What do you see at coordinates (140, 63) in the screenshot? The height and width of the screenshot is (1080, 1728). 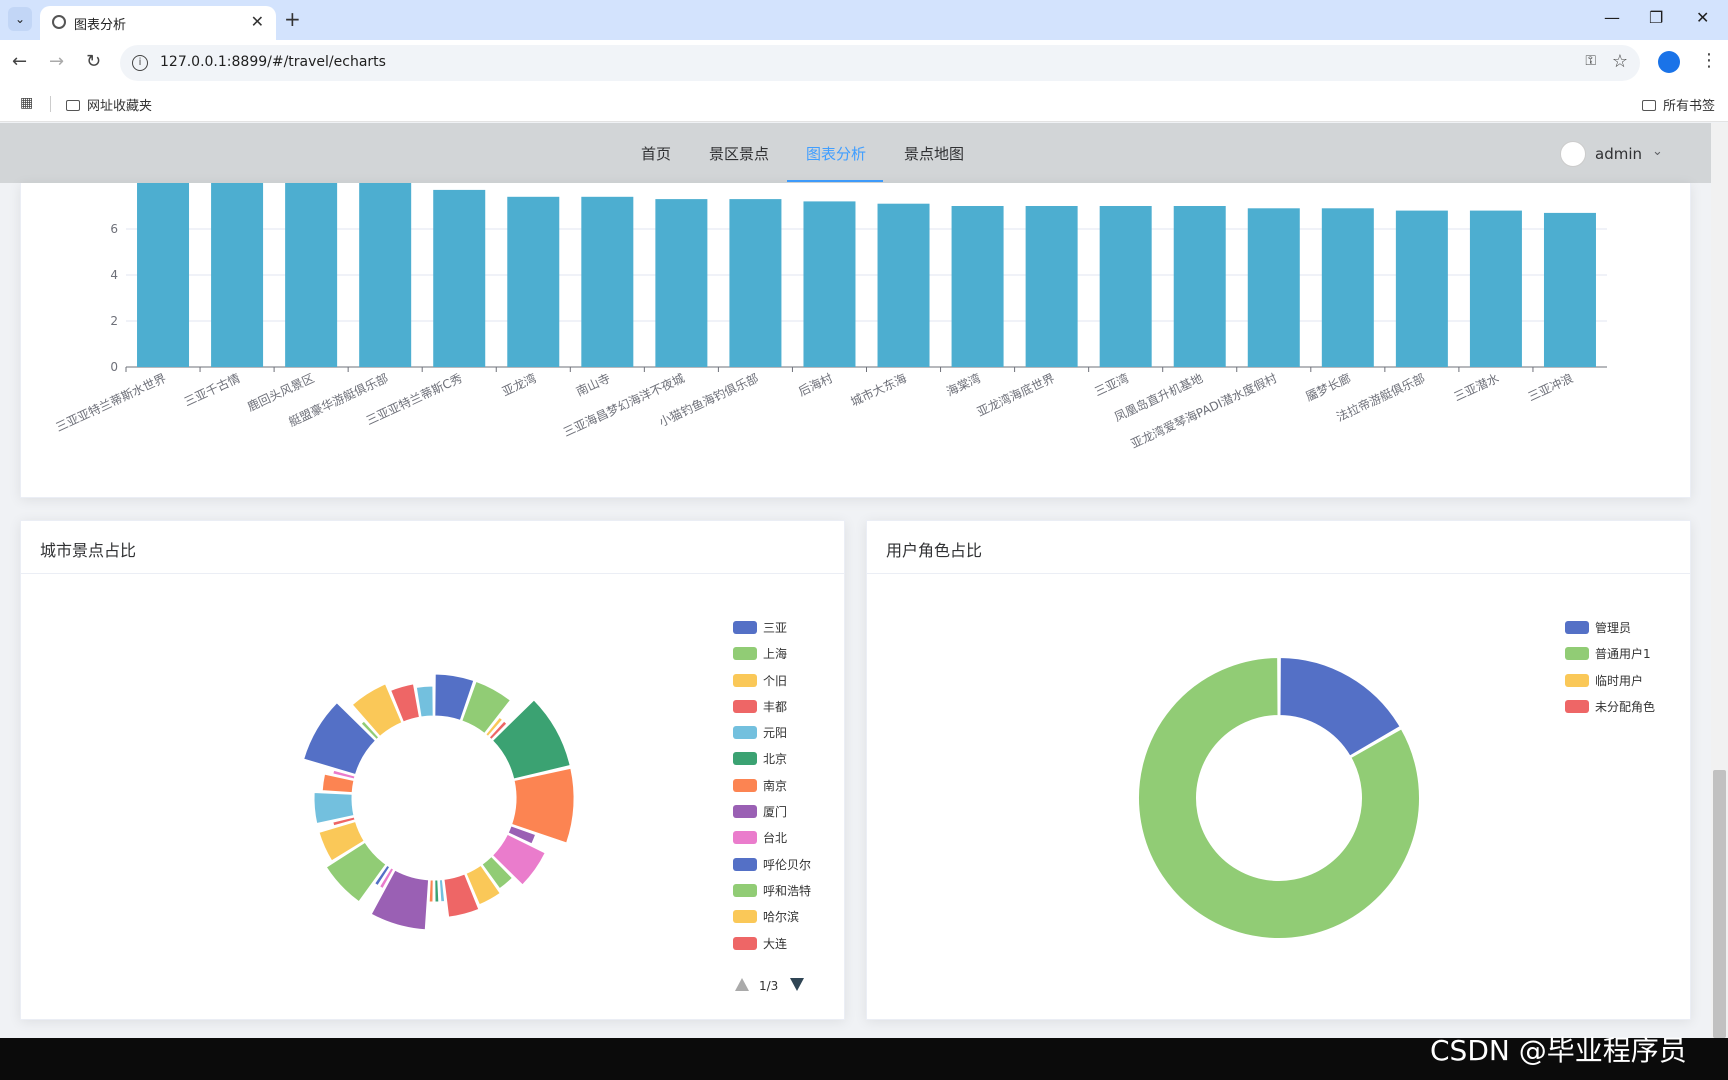 I see `site-info-icon: i` at bounding box center [140, 63].